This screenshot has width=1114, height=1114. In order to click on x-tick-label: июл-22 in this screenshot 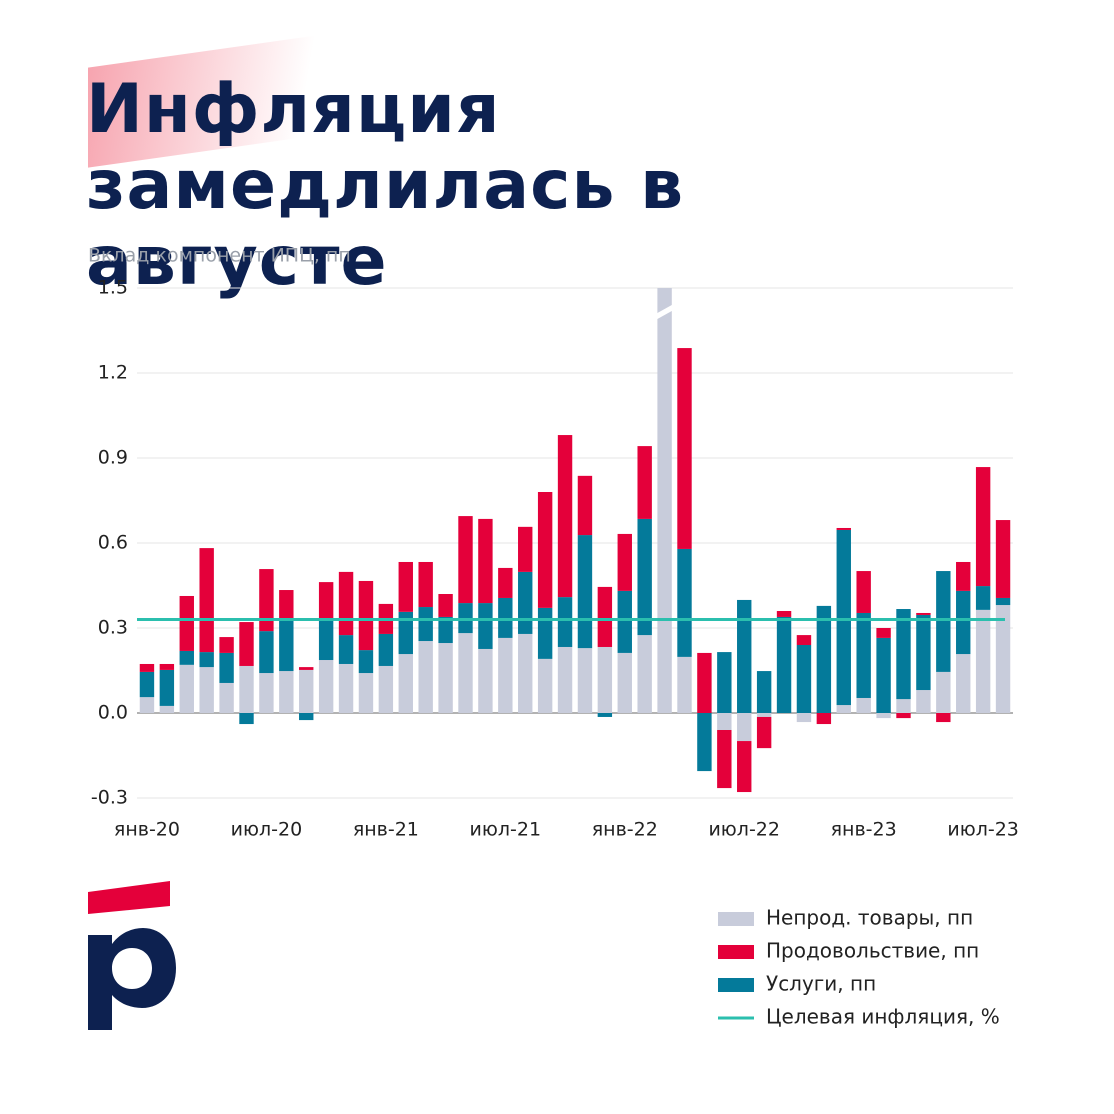, I will do `click(744, 830)`.